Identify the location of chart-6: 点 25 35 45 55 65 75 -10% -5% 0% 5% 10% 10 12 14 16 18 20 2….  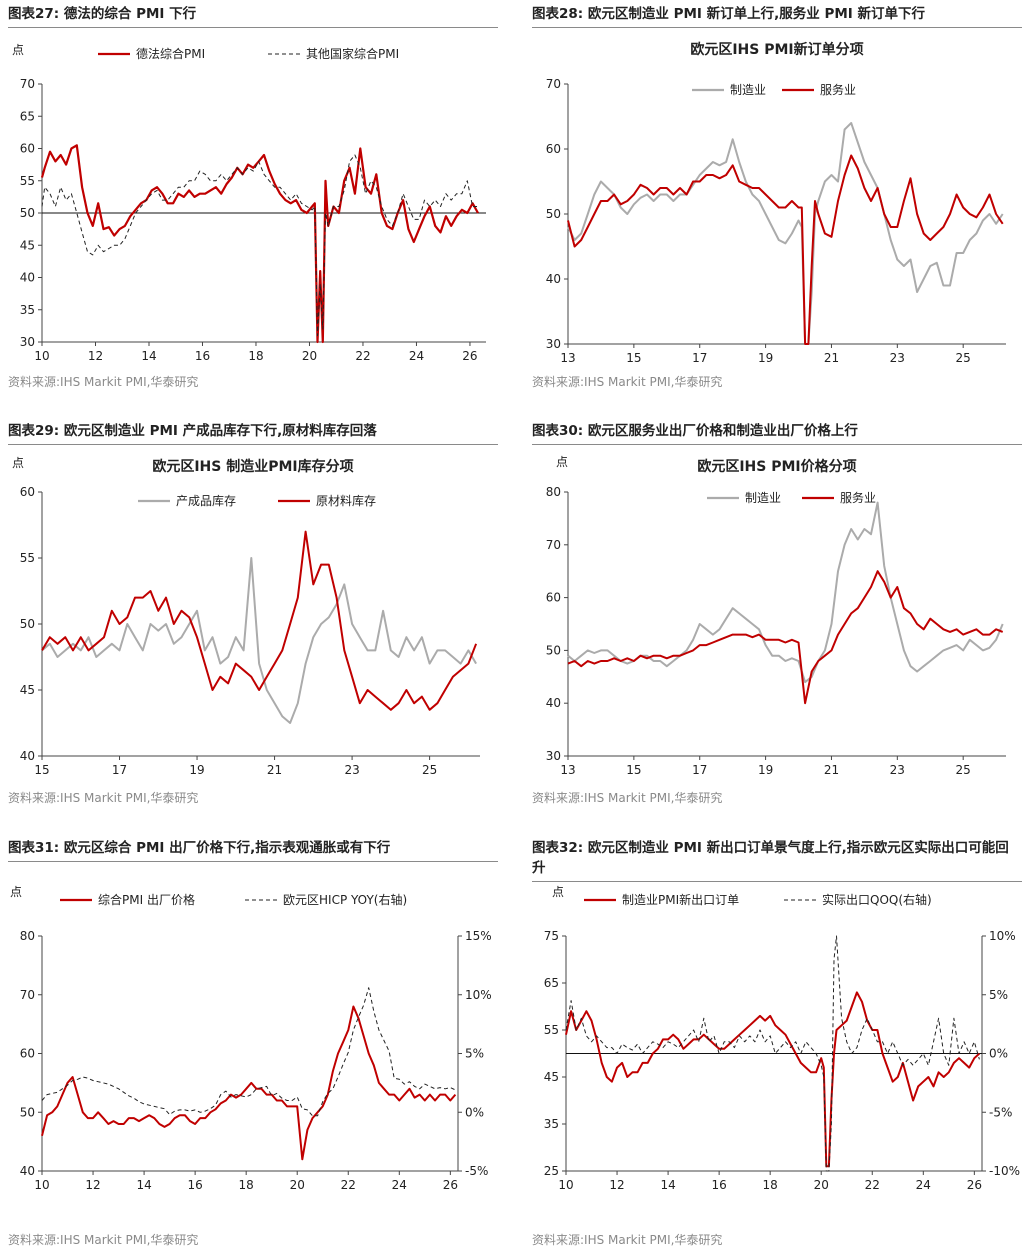
(782, 1038).